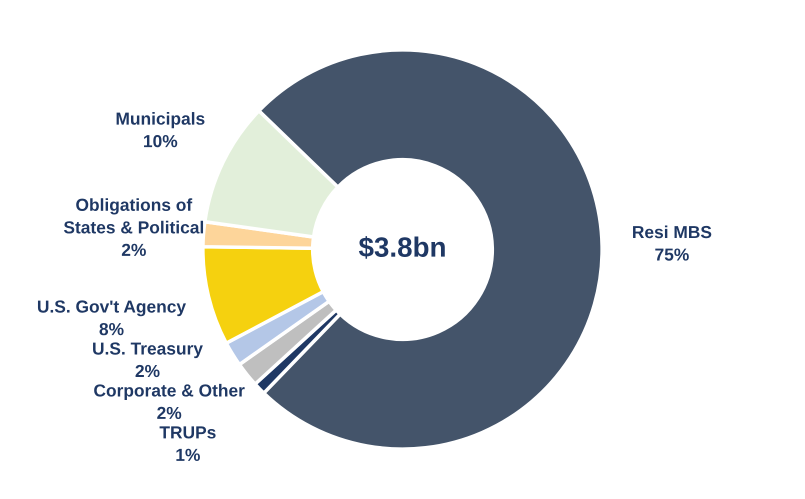  I want to click on slice-label: Corporate & Other, so click(169, 392).